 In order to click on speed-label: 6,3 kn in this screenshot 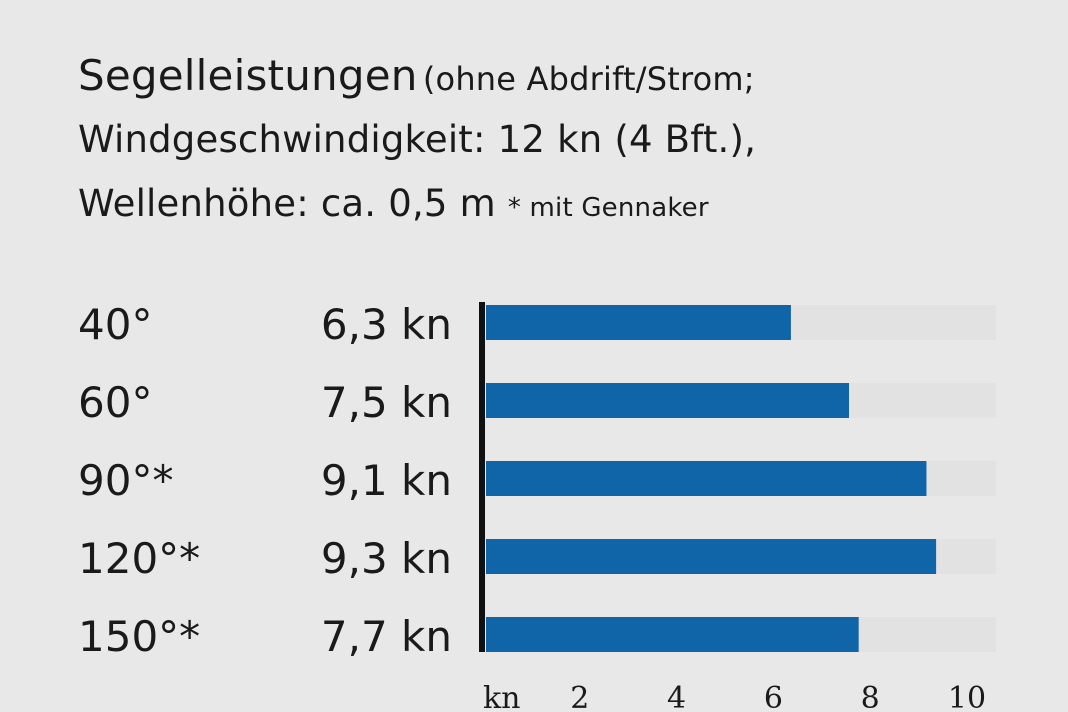, I will do `click(386, 324)`.